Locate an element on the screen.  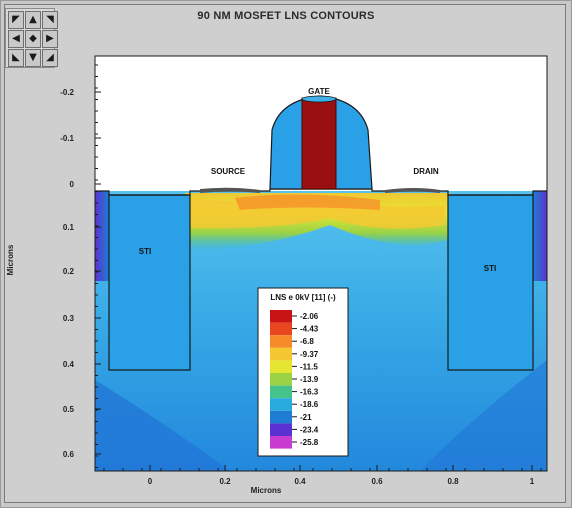
source-implant is located at coordinates (230, 190).